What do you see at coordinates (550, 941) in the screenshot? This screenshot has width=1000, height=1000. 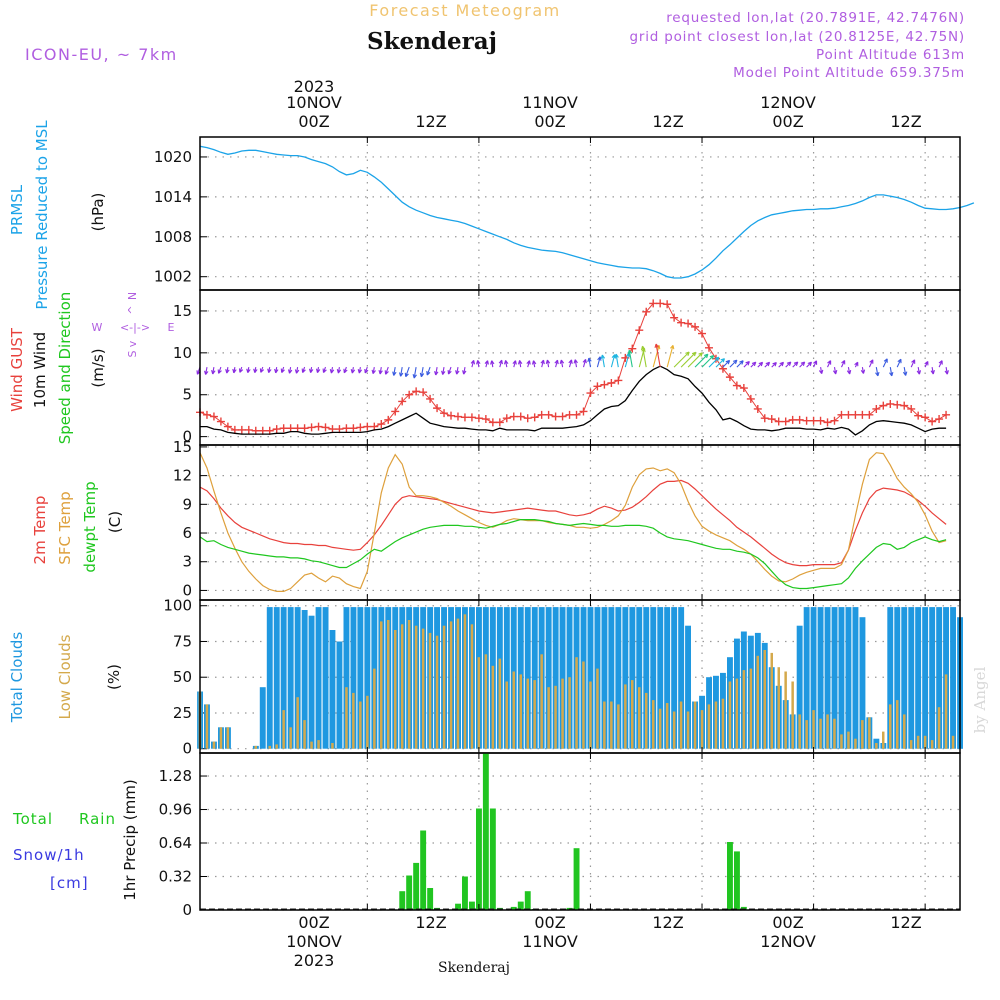 I see `bottom-date-label-2: 11NOV` at bounding box center [550, 941].